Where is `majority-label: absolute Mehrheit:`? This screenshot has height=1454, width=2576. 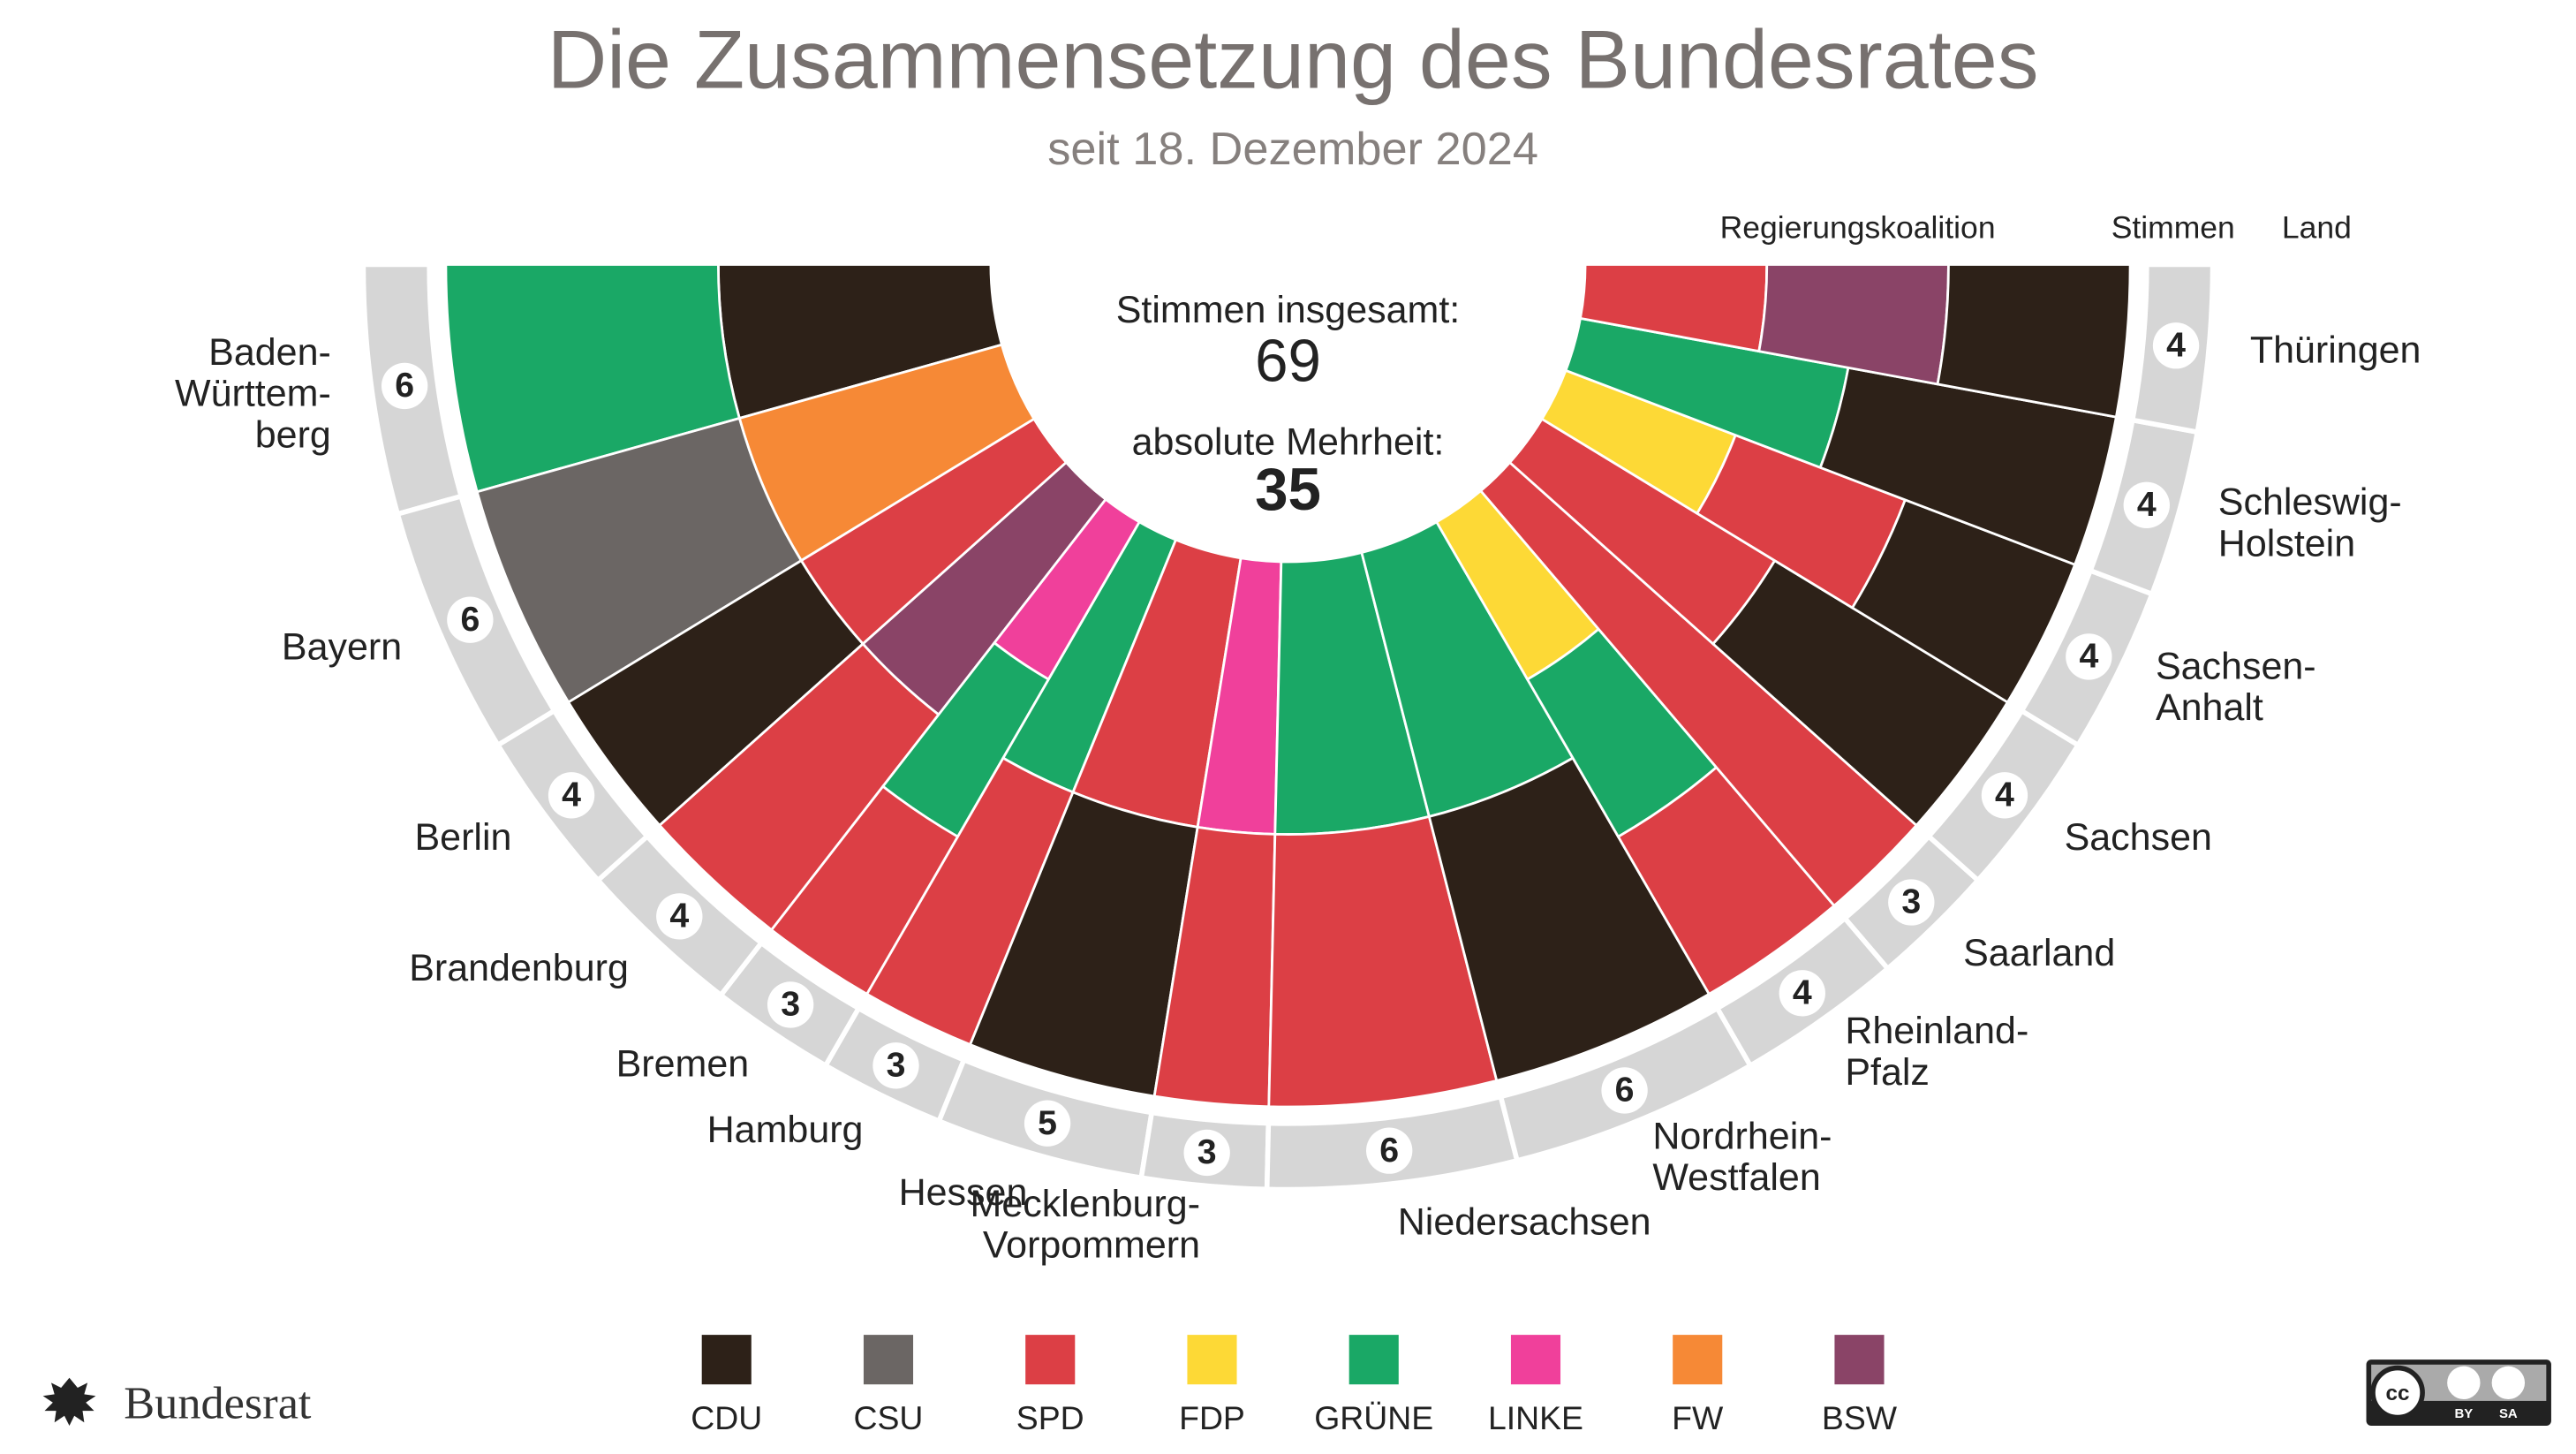
majority-label: absolute Mehrheit: is located at coordinates (1288, 442).